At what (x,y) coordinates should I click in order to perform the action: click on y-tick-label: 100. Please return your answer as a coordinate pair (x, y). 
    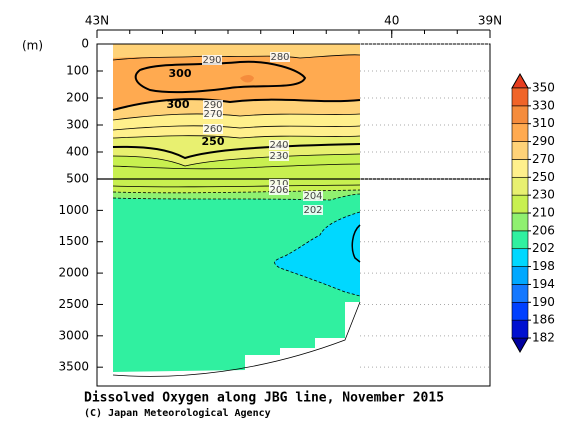
    Looking at the image, I should click on (77, 71).